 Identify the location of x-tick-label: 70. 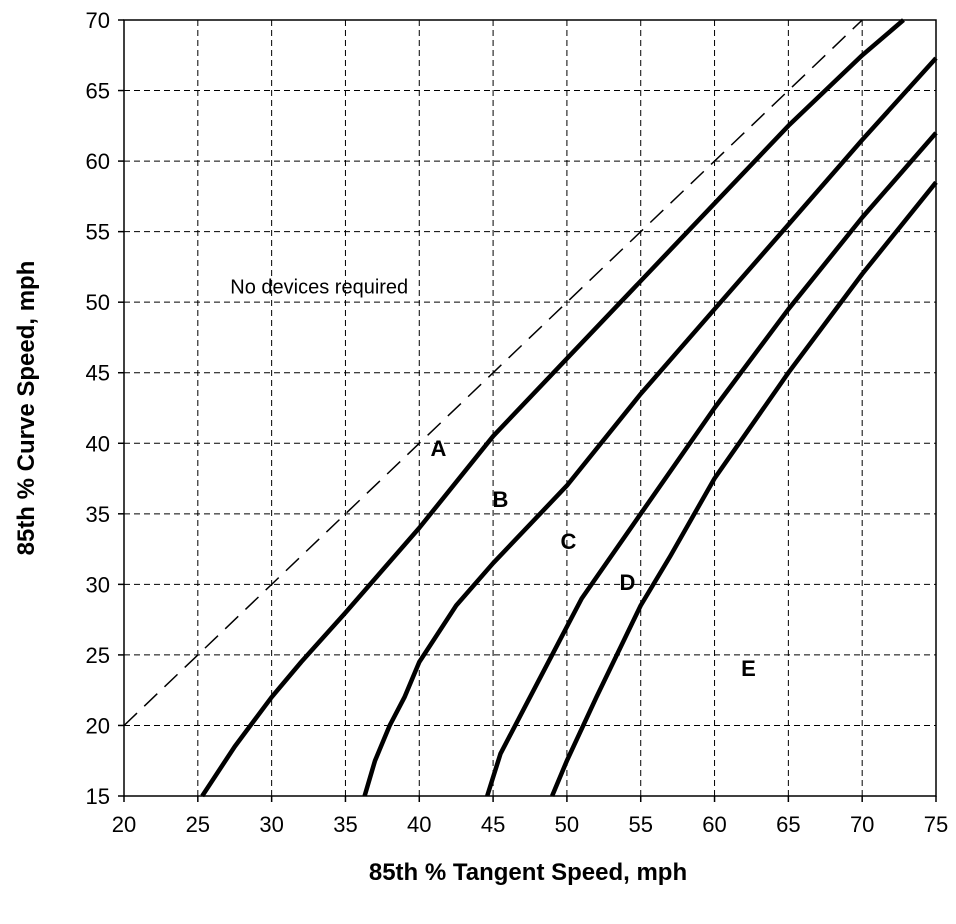
(862, 824).